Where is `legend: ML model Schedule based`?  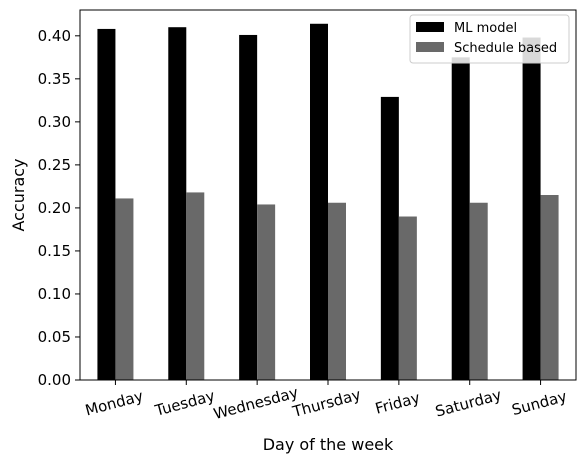 legend: ML model Schedule based is located at coordinates (489, 39).